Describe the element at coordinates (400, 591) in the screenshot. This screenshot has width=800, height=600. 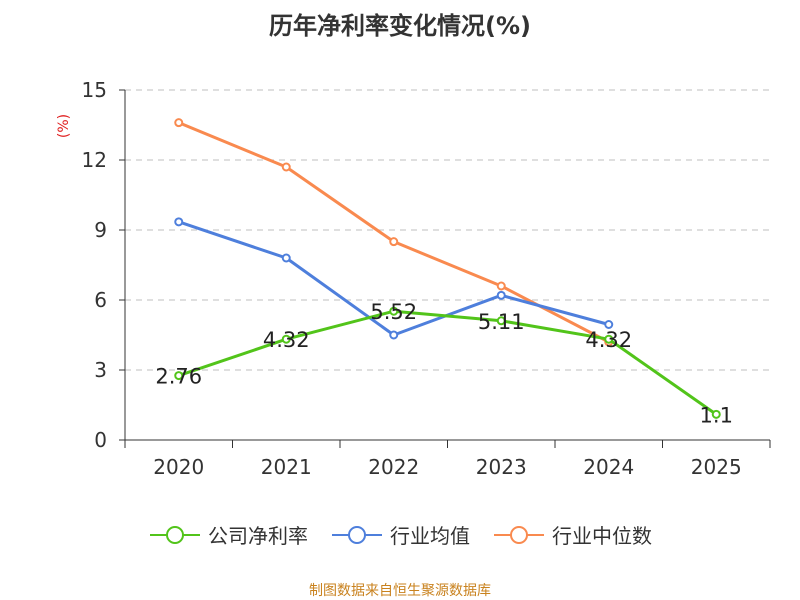
I see `source-note: 制图数据来自恒生聚源数据库` at that location.